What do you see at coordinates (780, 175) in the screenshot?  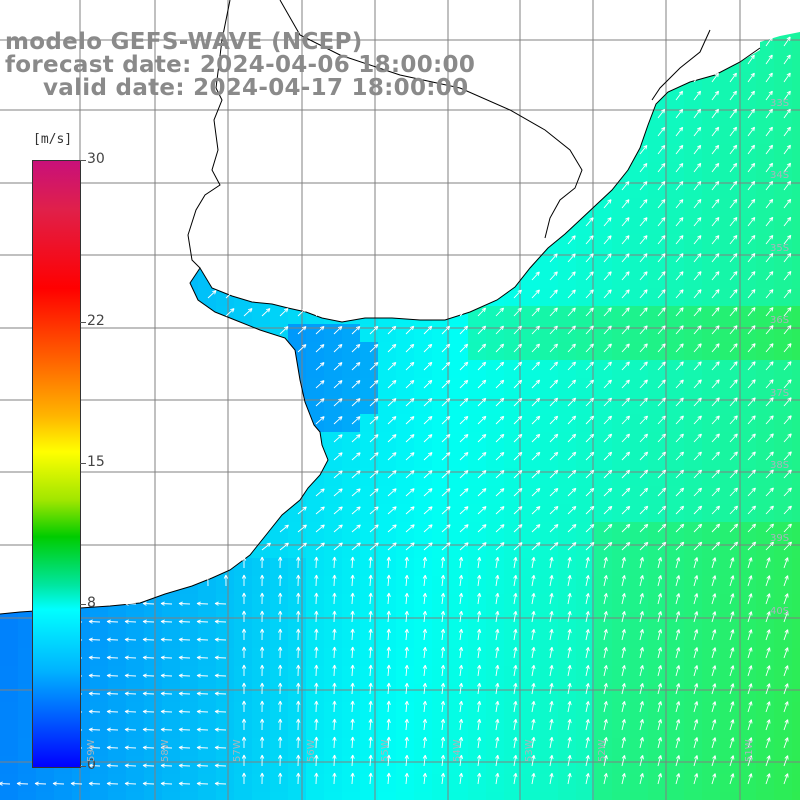 I see `latitude-label: 34S` at bounding box center [780, 175].